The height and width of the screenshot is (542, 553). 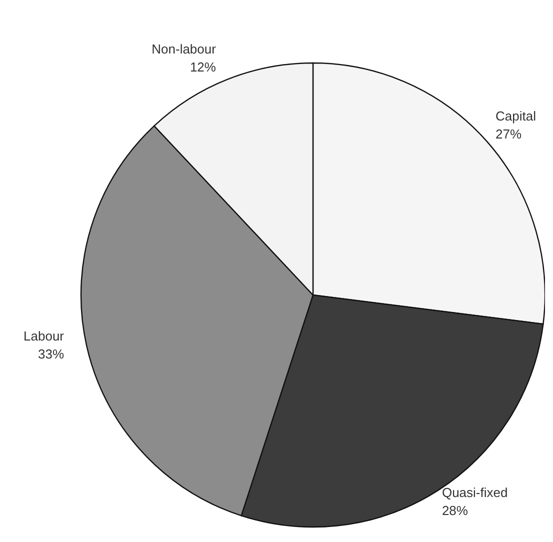 What do you see at coordinates (509, 134) in the screenshot?
I see `data-label: 27%` at bounding box center [509, 134].